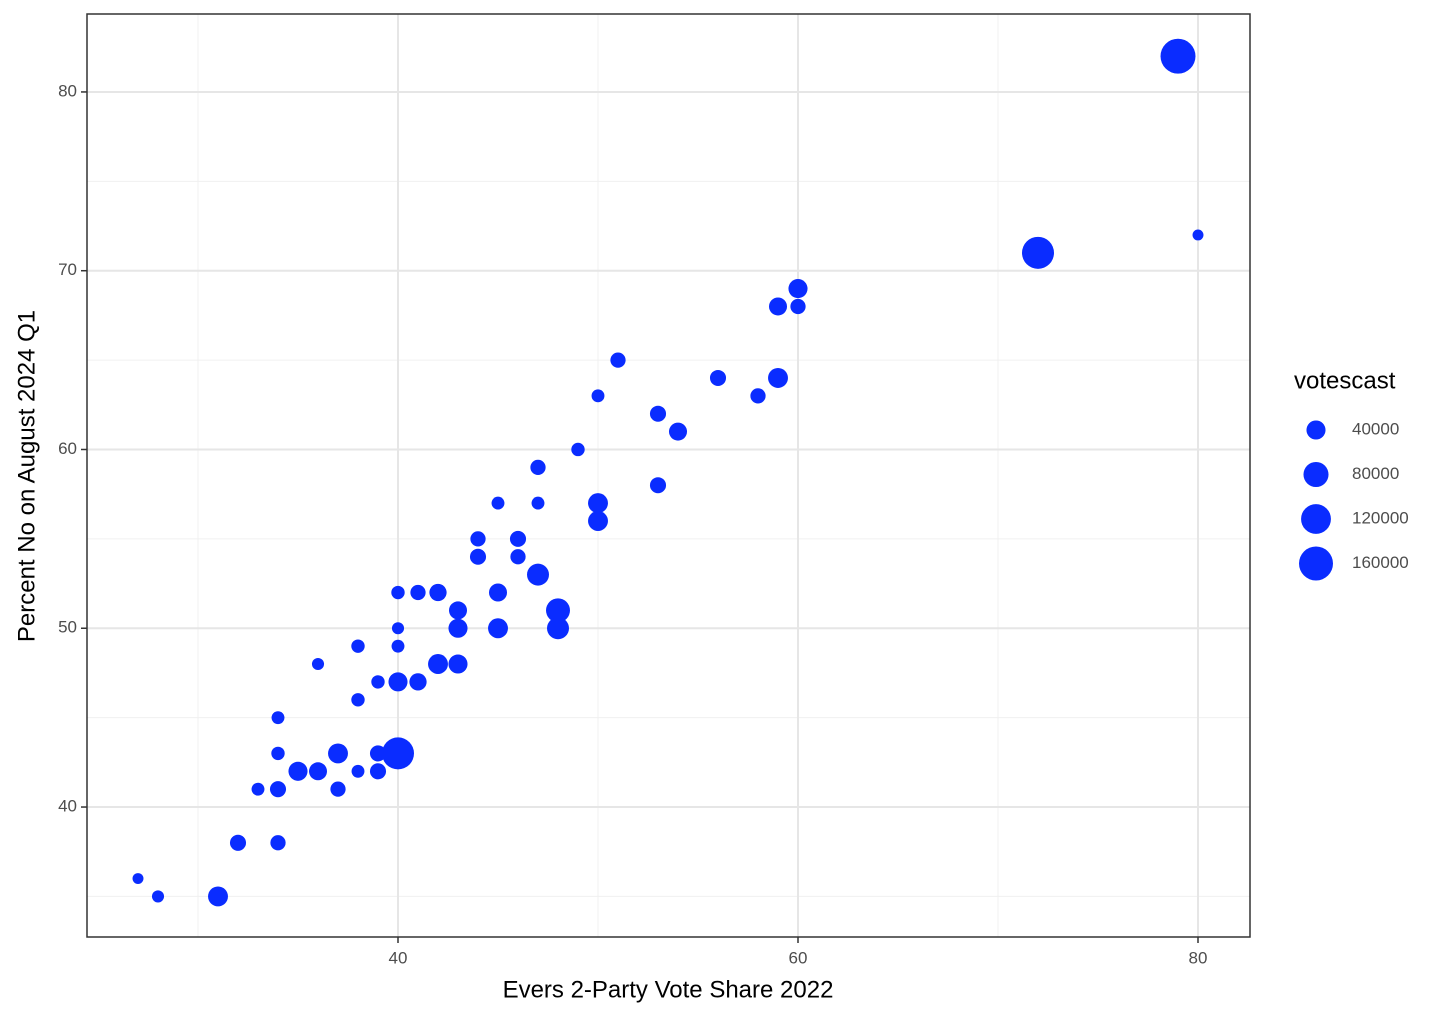 This screenshot has height=1024, width=1456. Describe the element at coordinates (798, 957) in the screenshot. I see `x-tick-label: 60` at that location.